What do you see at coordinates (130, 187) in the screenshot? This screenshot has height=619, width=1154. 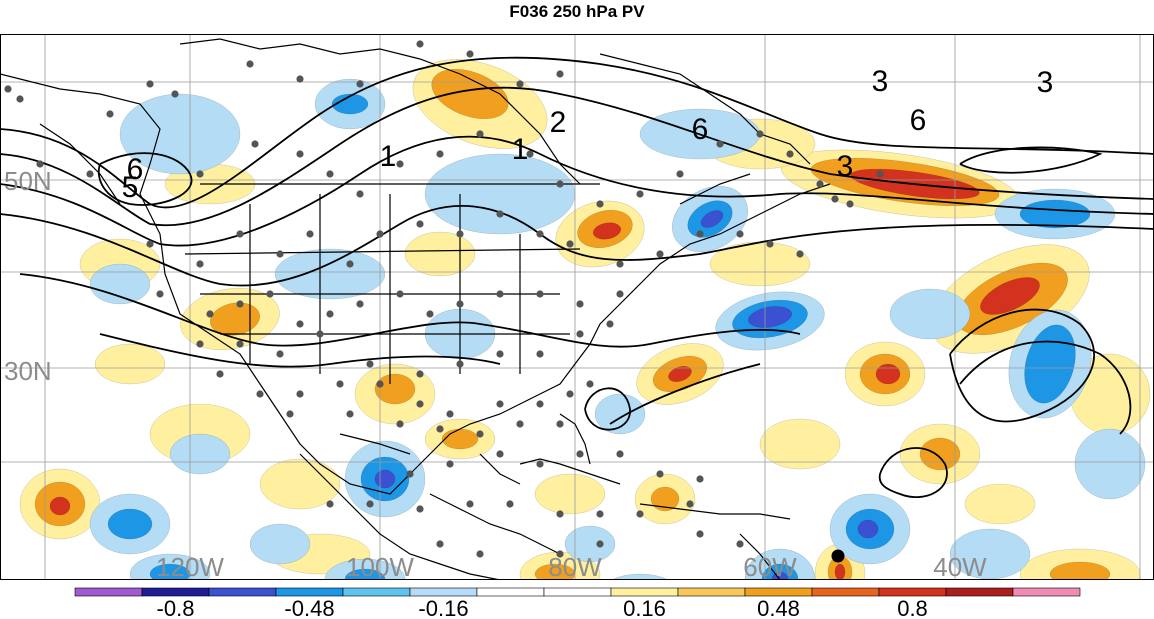 I see `contour-label: 5` at bounding box center [130, 187].